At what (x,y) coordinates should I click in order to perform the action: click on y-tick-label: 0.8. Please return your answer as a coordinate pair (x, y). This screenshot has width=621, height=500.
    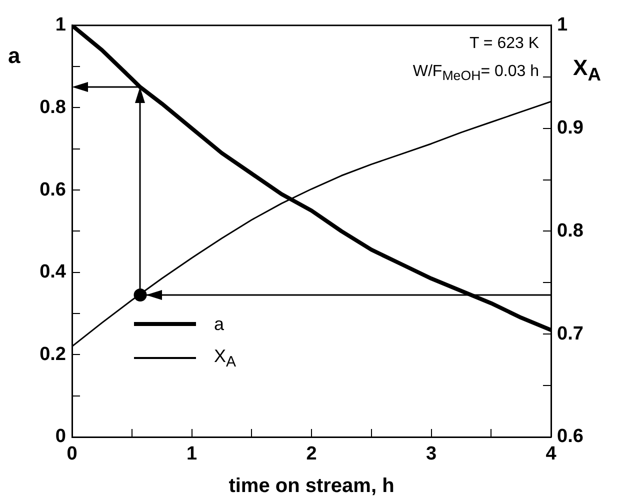
    Looking at the image, I should click on (53, 107).